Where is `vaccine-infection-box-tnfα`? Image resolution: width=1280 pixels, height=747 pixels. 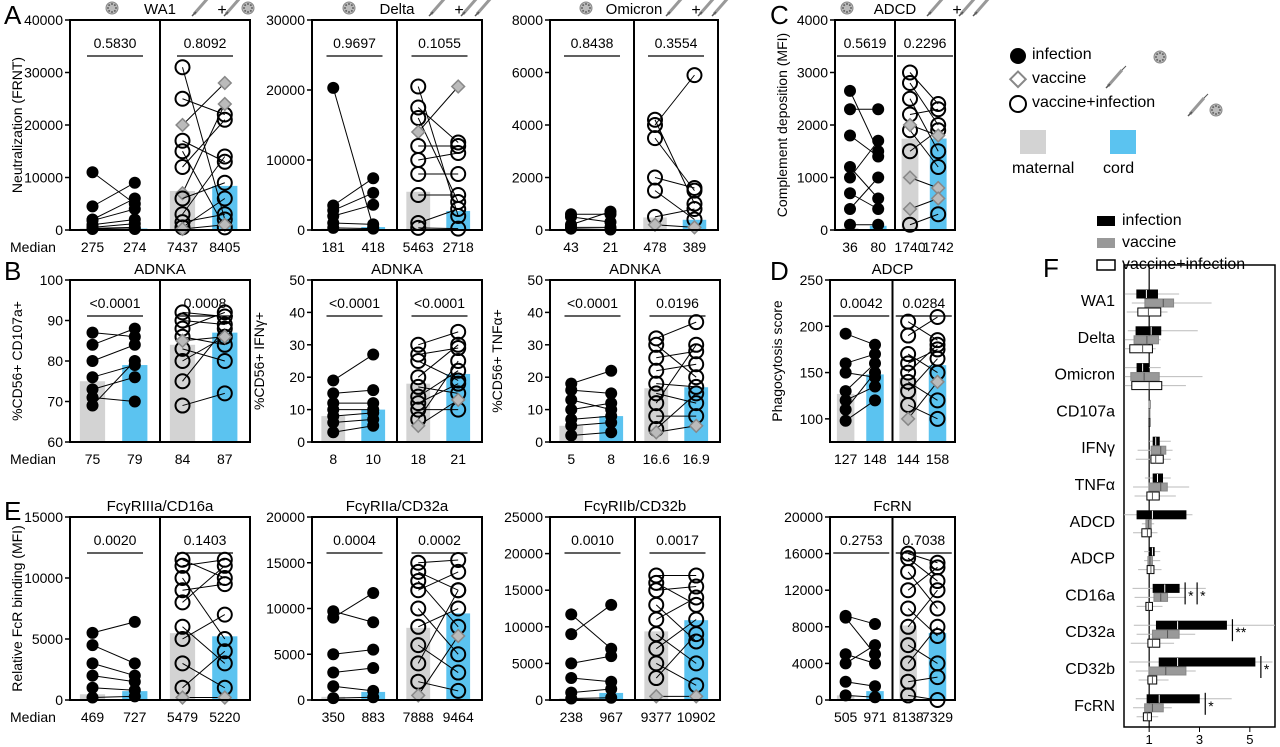 vaccine-infection-box-tnfα is located at coordinates (1153, 496).